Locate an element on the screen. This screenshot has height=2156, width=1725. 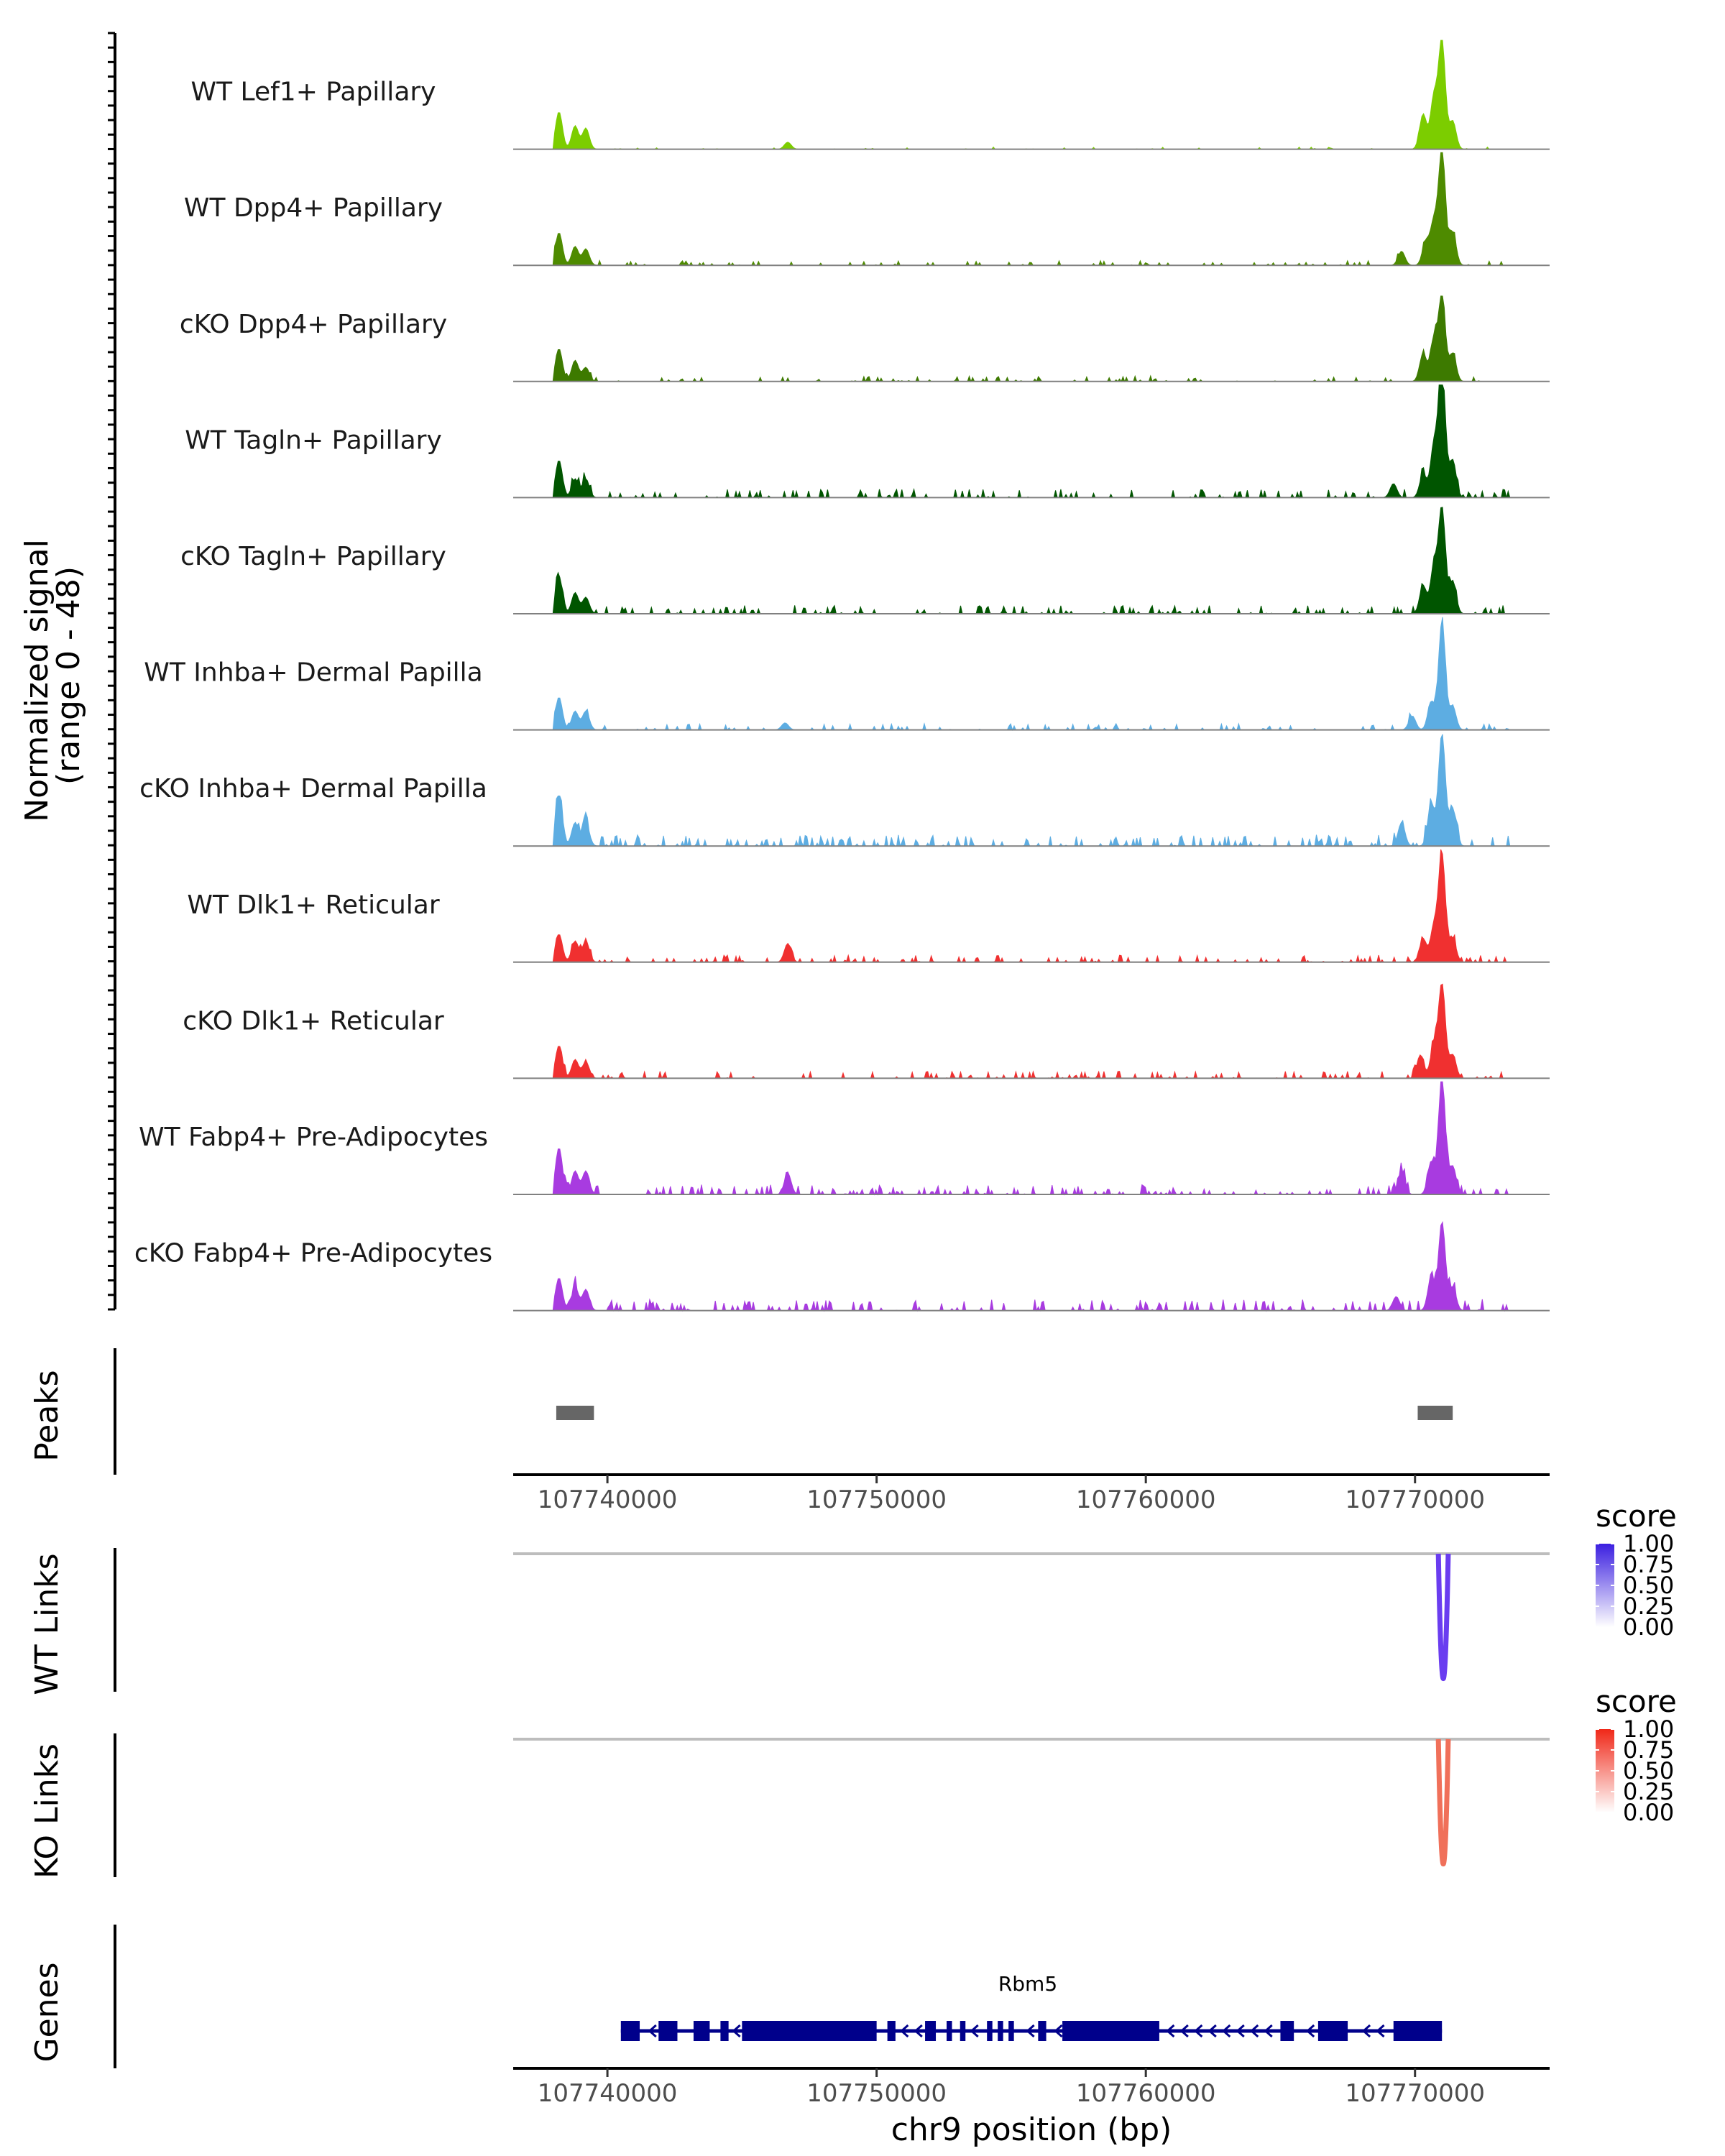
track-label: cKO Inhba+ Dermal Papilla is located at coordinates (313, 788).